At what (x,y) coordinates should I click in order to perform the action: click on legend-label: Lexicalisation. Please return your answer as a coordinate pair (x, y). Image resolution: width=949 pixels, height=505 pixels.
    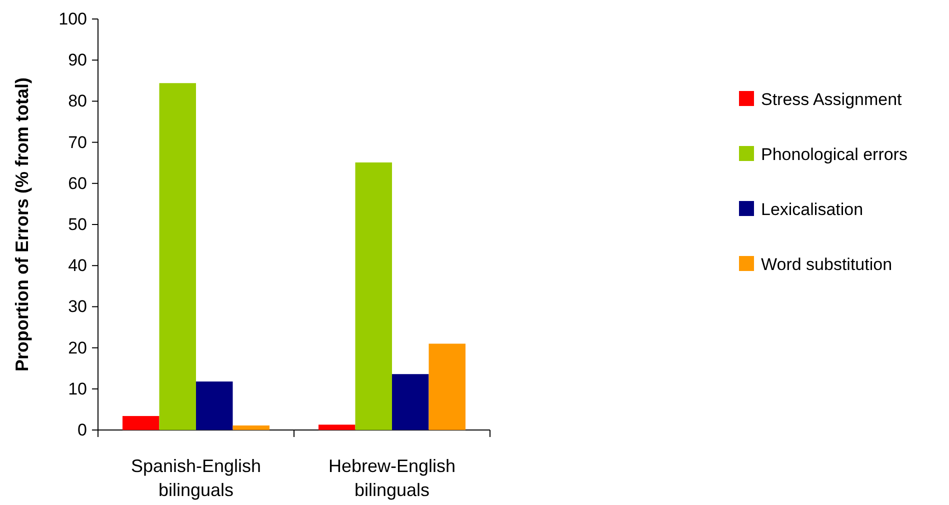
    Looking at the image, I should click on (812, 209).